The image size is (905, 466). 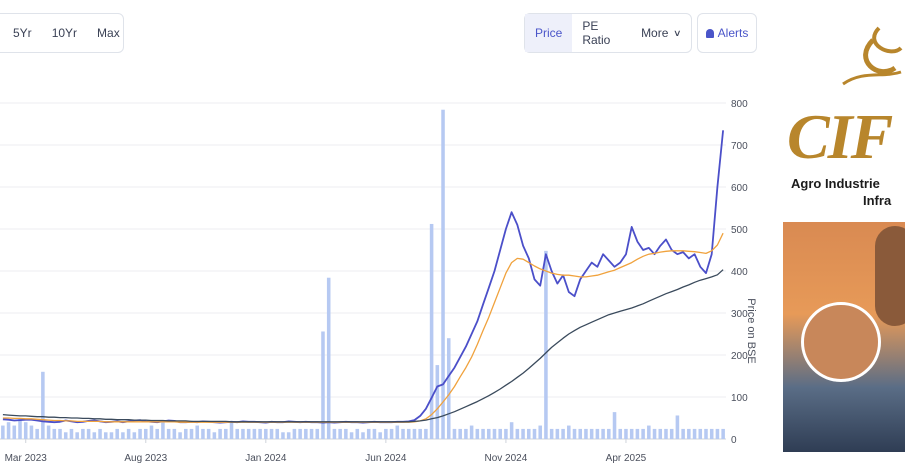 I want to click on wheat-logo-icon, so click(x=872, y=56).